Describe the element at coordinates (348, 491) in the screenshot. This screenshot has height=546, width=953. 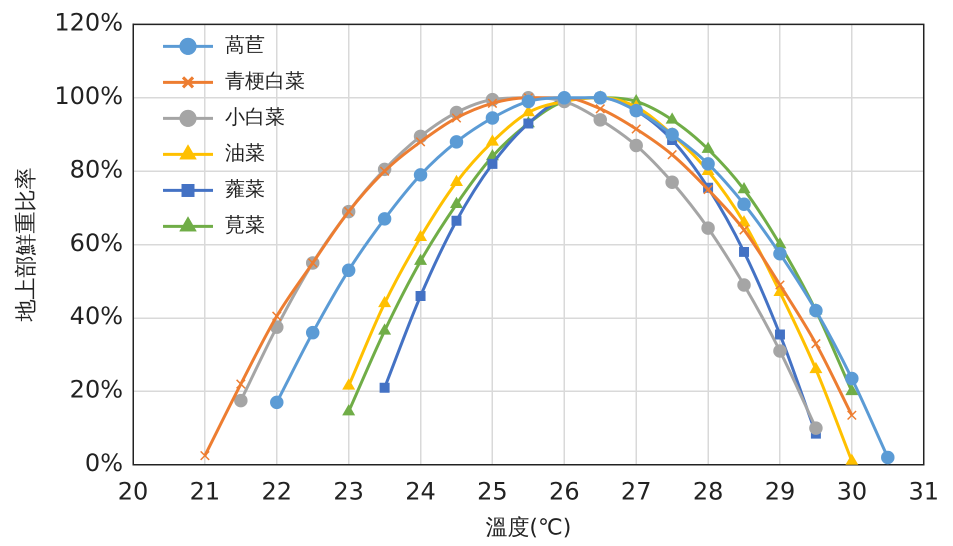
I see `x-tick-label: 23` at that location.